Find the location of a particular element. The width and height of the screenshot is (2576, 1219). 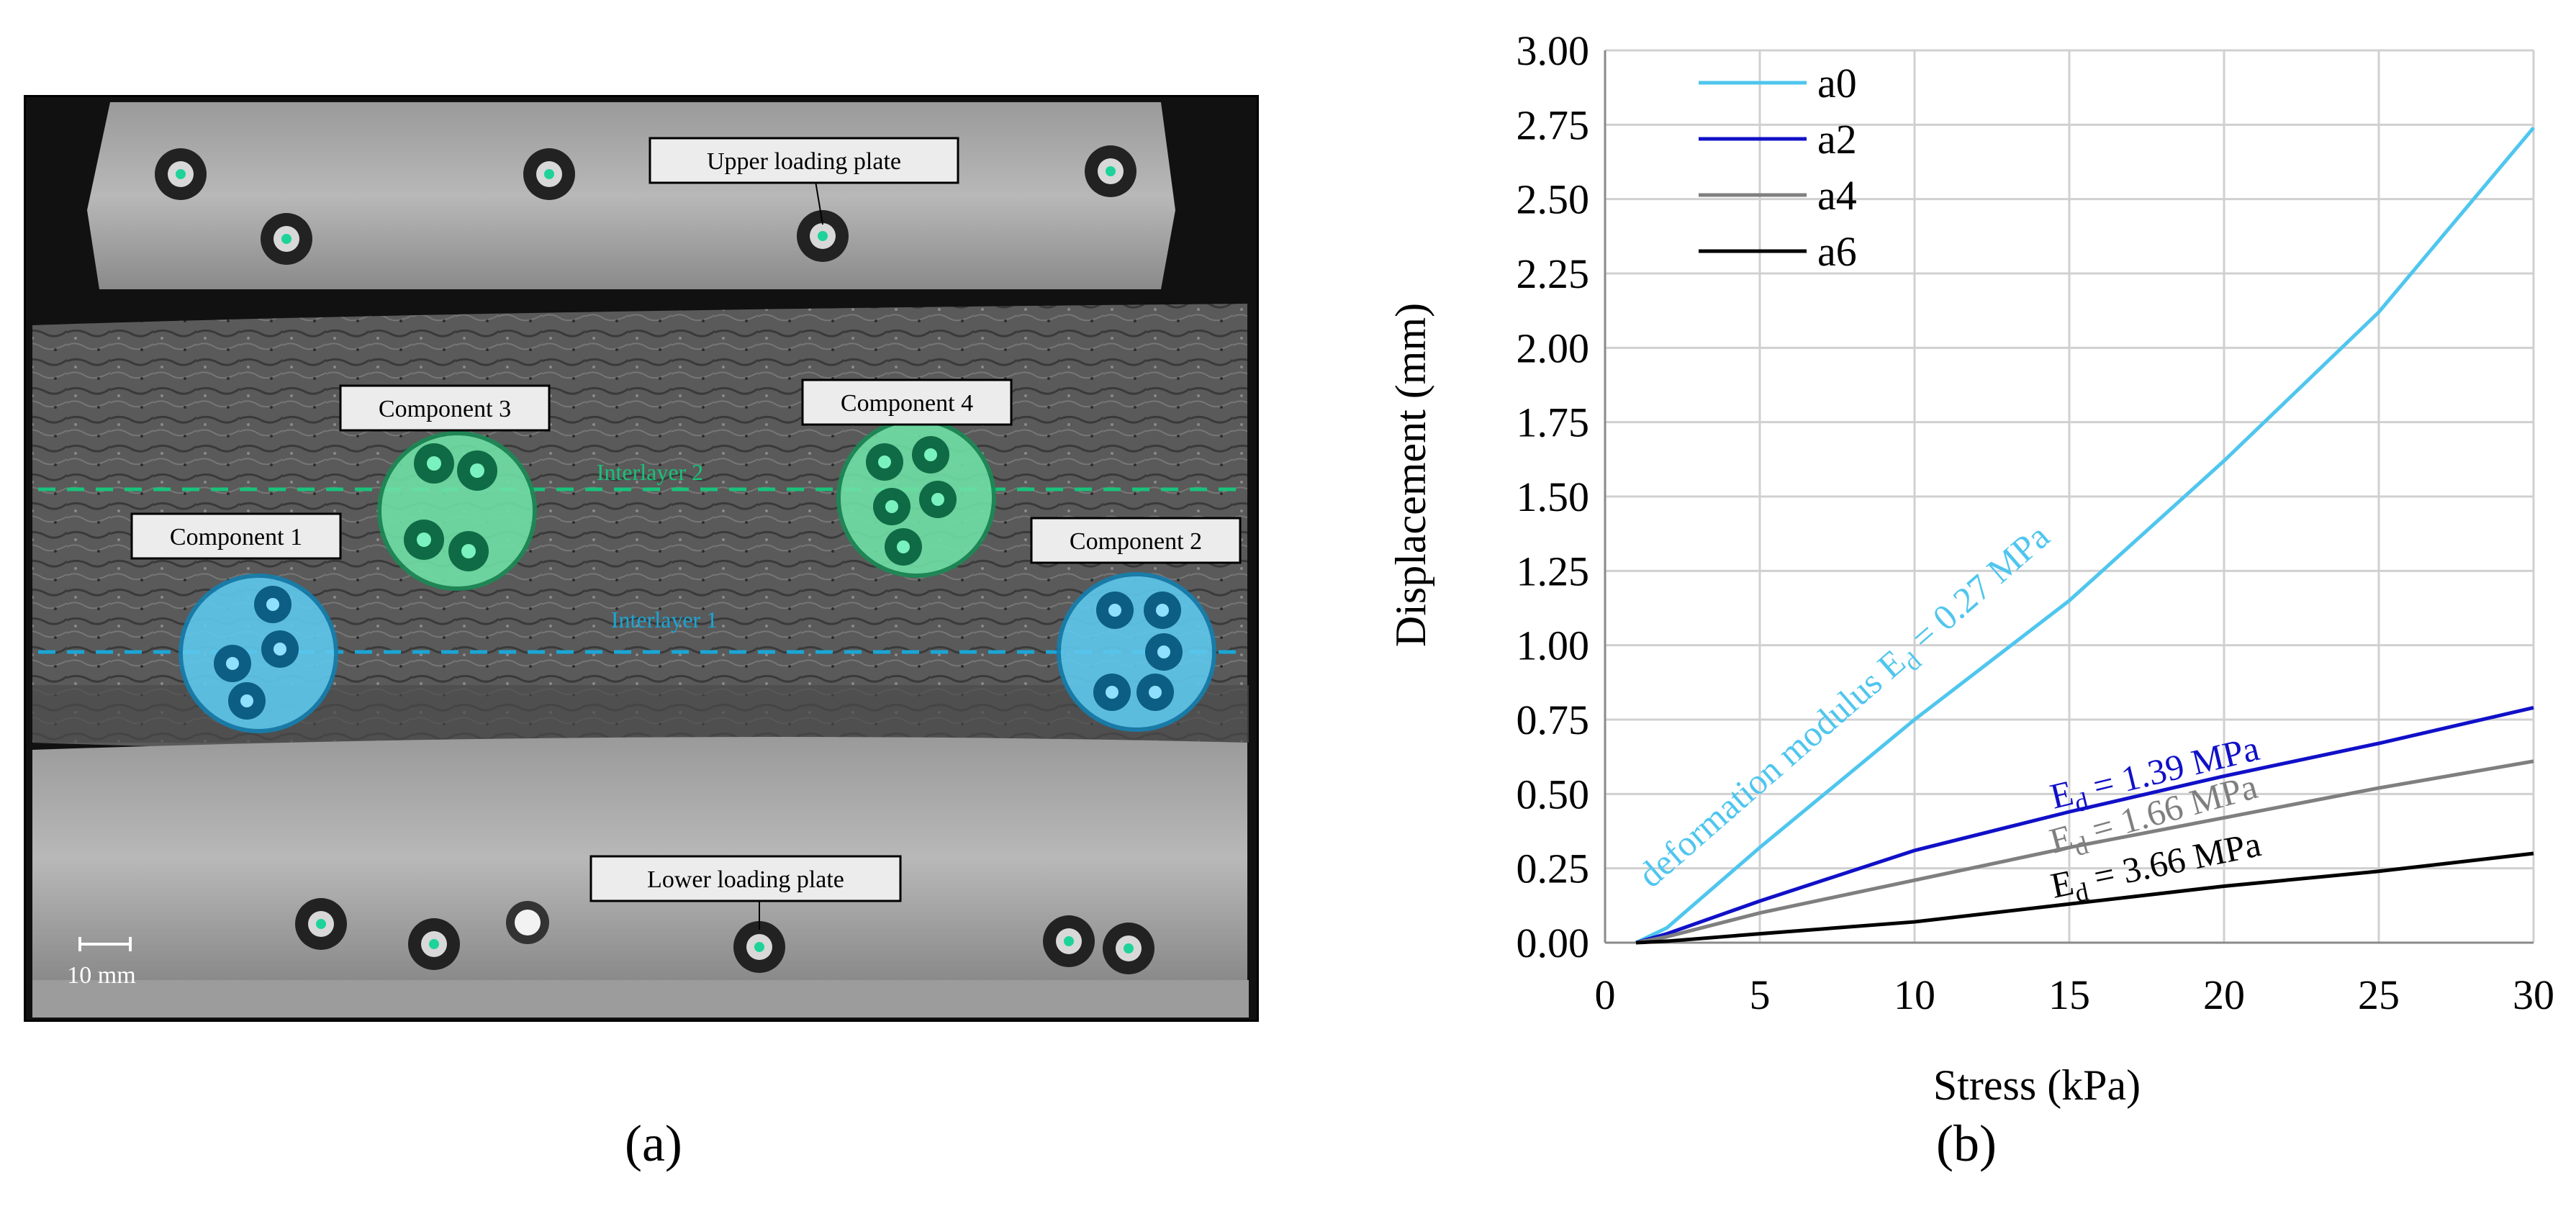

x-axis-label: Stress (kPa) is located at coordinates (2037, 1085).